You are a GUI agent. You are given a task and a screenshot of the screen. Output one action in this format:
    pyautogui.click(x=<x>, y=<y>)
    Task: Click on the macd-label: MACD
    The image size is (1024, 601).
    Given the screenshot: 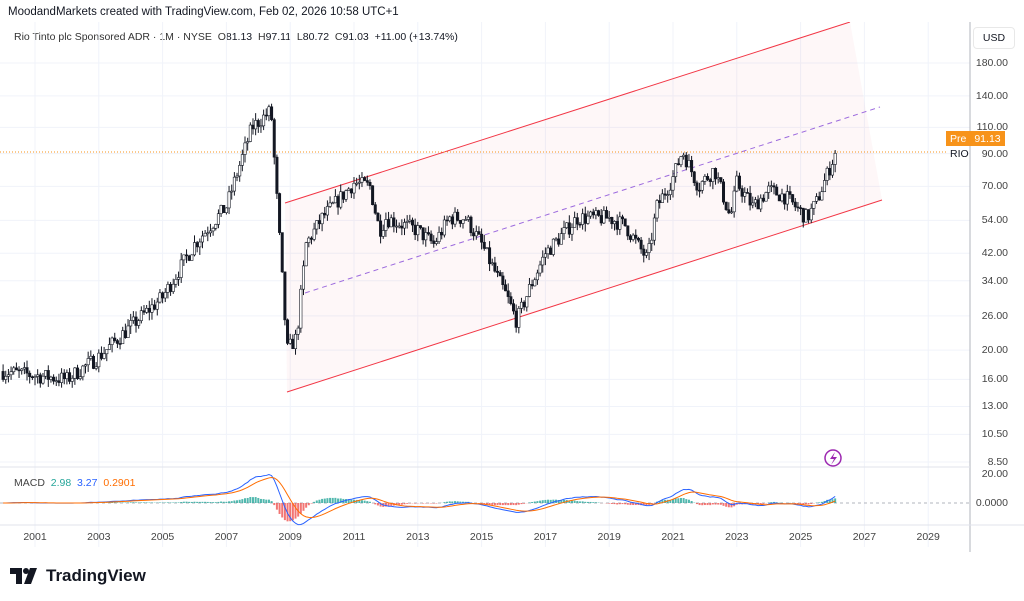 What is the action you would take?
    pyautogui.click(x=29, y=483)
    